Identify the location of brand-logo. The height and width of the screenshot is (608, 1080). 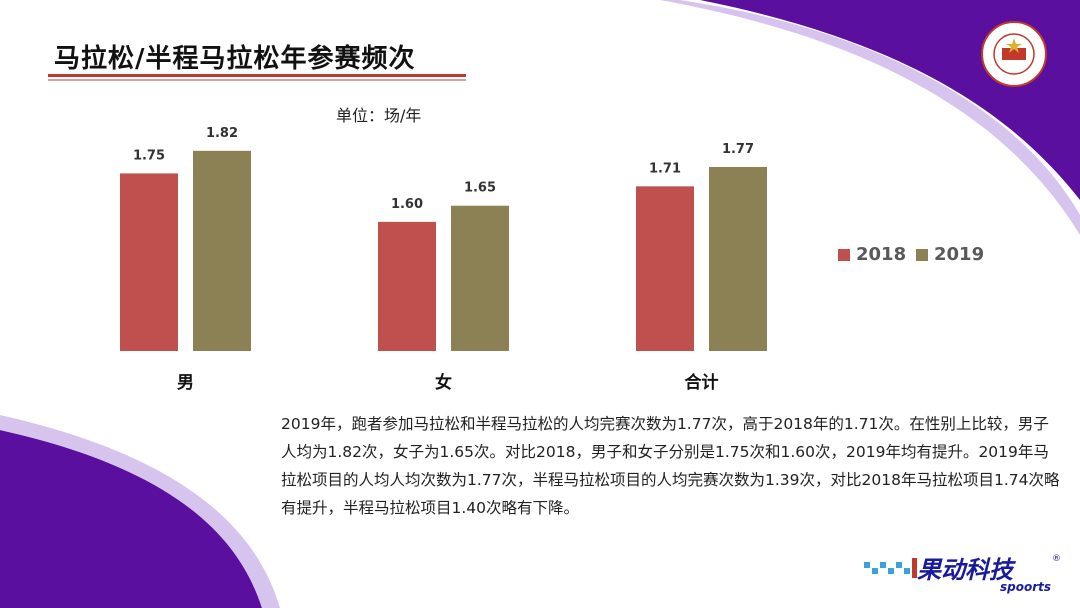
(890, 568).